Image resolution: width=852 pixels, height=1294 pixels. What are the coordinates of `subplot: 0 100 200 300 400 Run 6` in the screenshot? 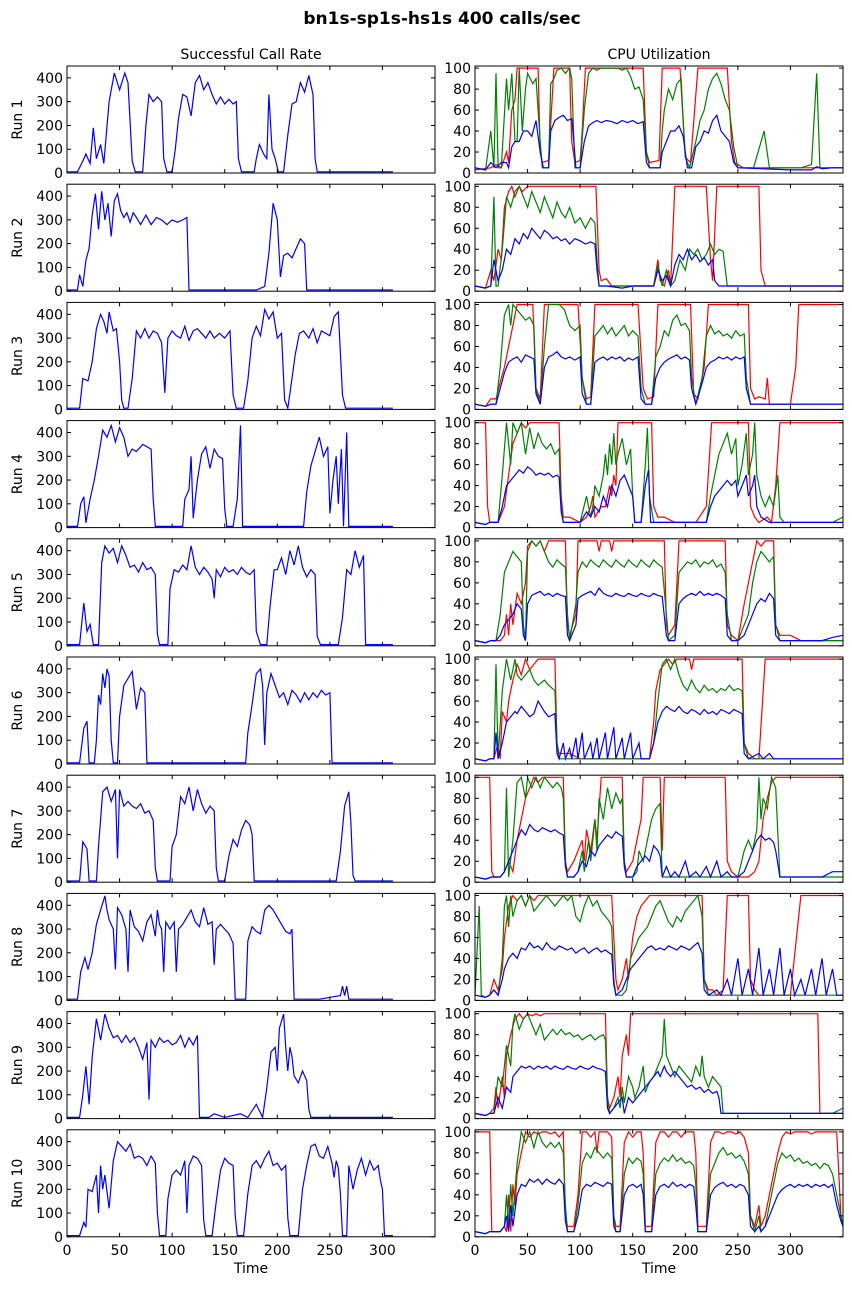 It's located at (223, 714).